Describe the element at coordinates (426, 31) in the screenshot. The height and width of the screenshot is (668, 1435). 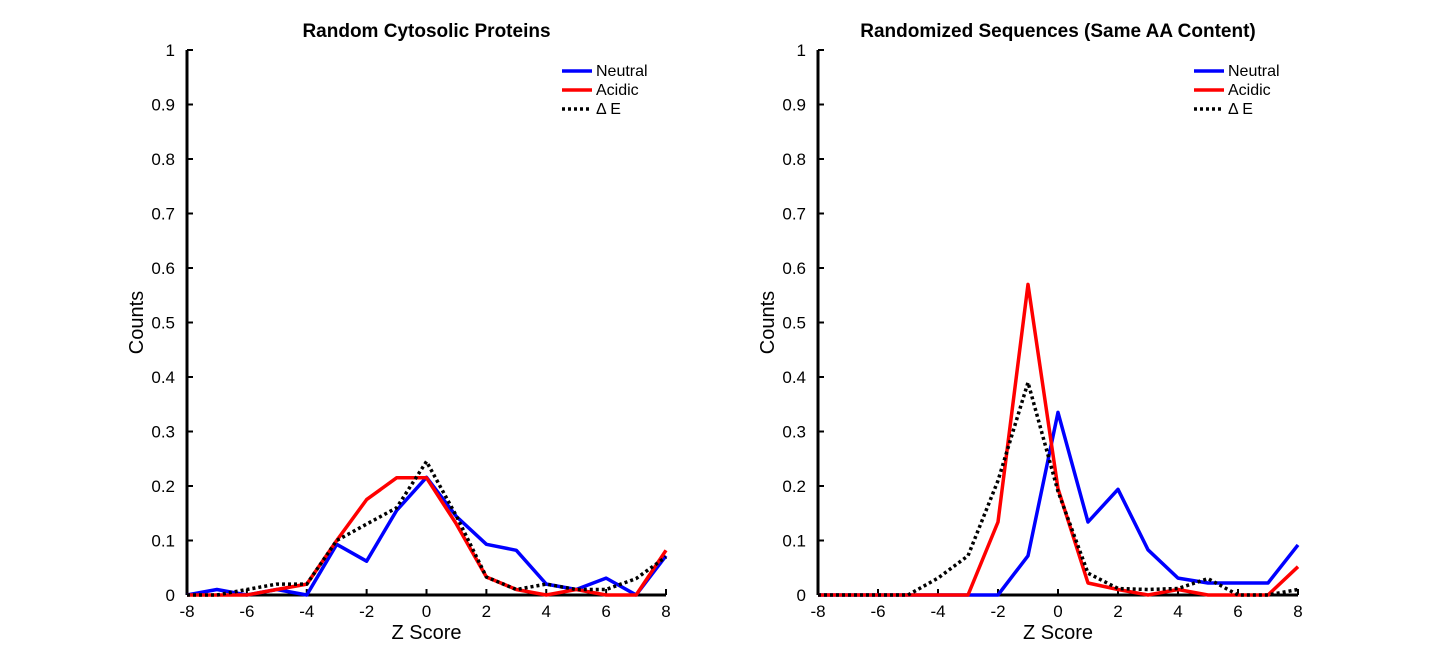
I see `chart-title: Random Cytosolic Proteins` at that location.